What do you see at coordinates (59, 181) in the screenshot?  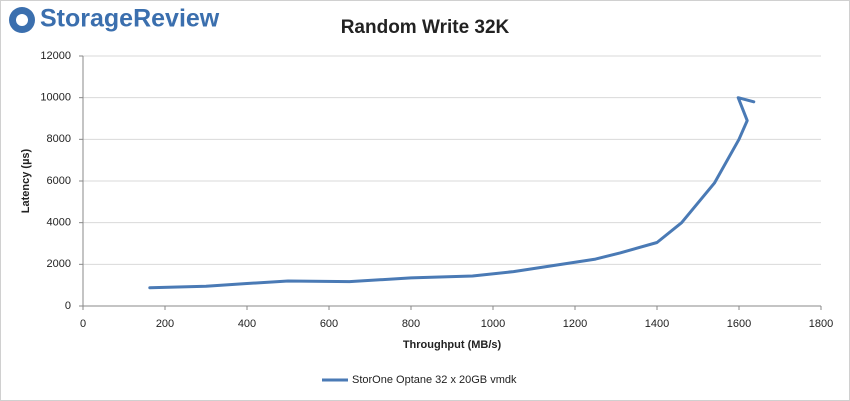 I see `y-tick-label: 6000` at bounding box center [59, 181].